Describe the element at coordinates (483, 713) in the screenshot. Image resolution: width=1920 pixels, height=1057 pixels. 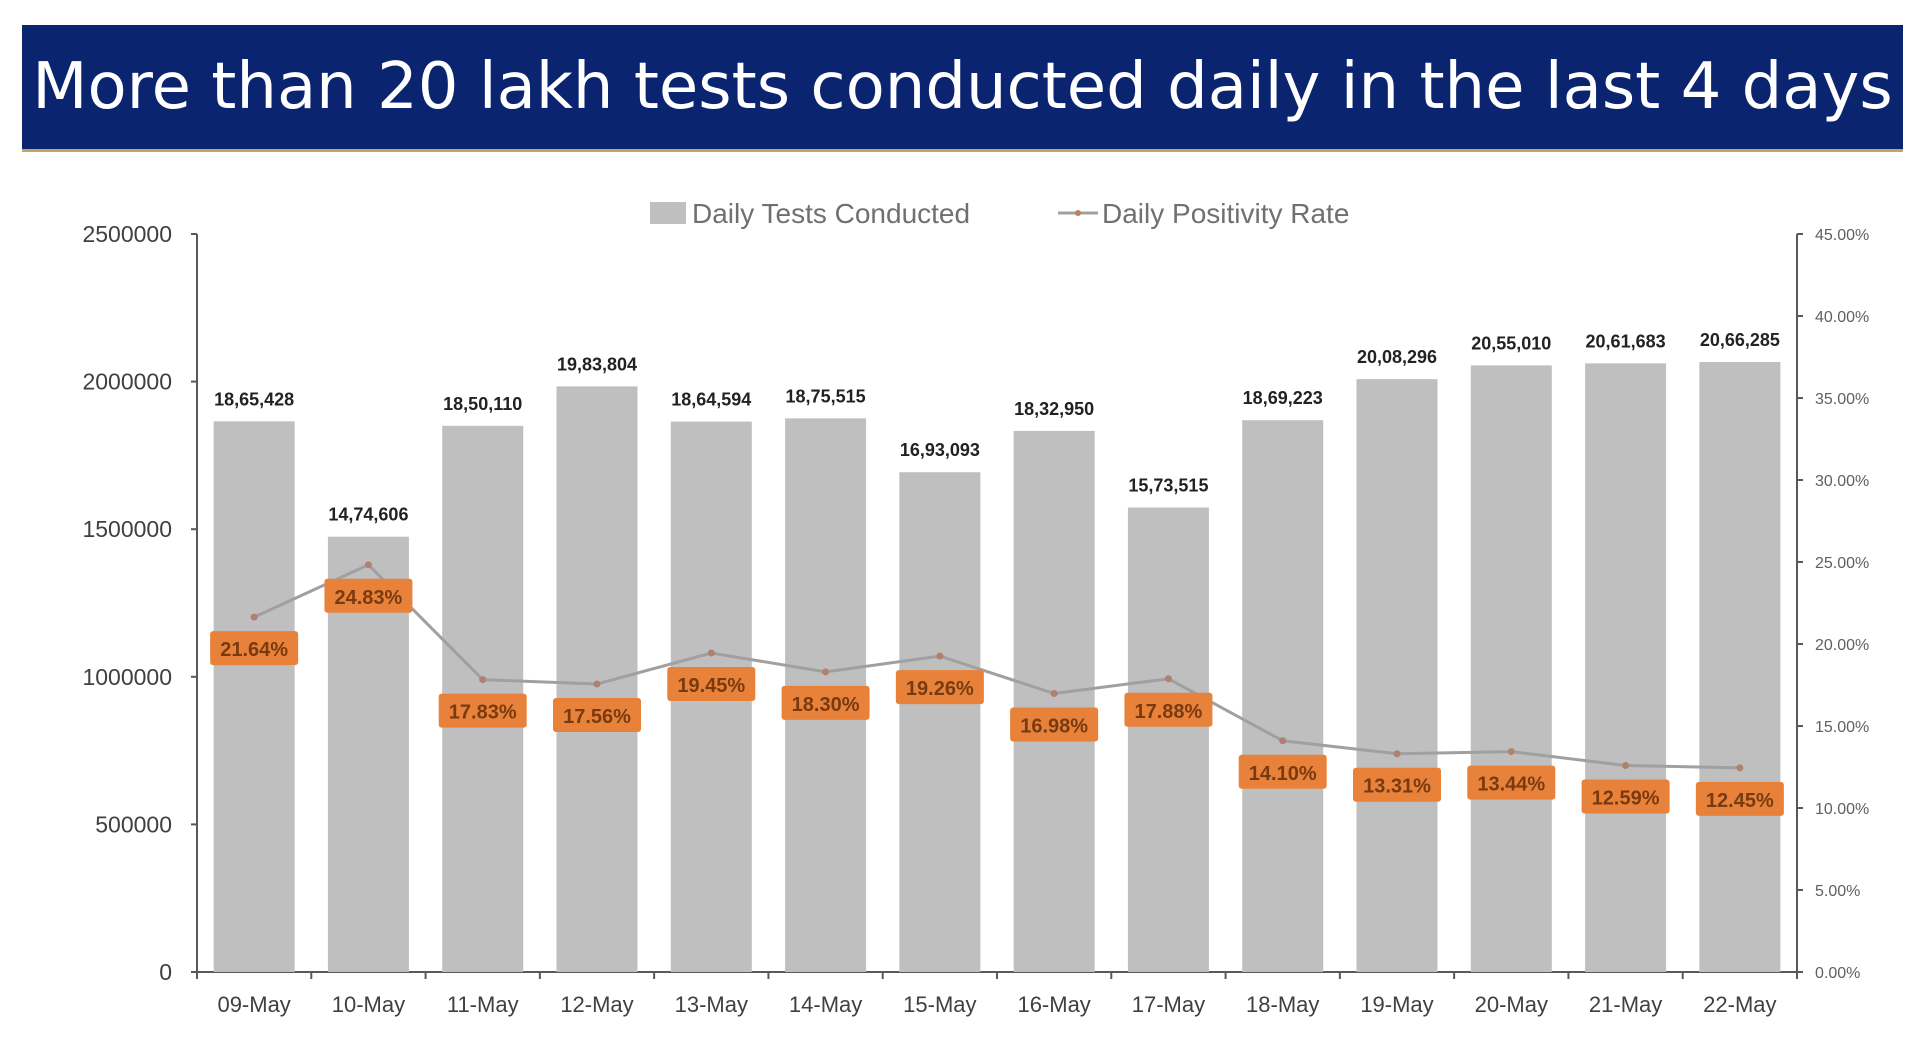
I see `positivity-data-label: 17.83%` at that location.